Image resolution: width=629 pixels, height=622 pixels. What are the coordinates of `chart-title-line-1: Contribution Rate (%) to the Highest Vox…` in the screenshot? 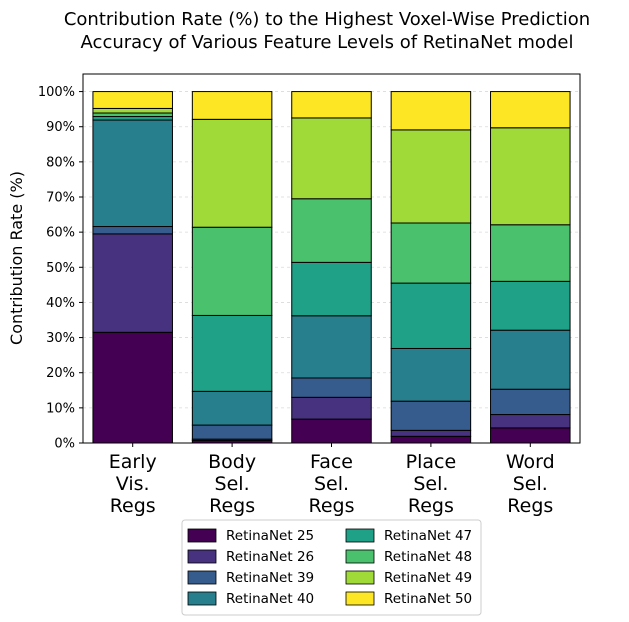 It's located at (327, 19).